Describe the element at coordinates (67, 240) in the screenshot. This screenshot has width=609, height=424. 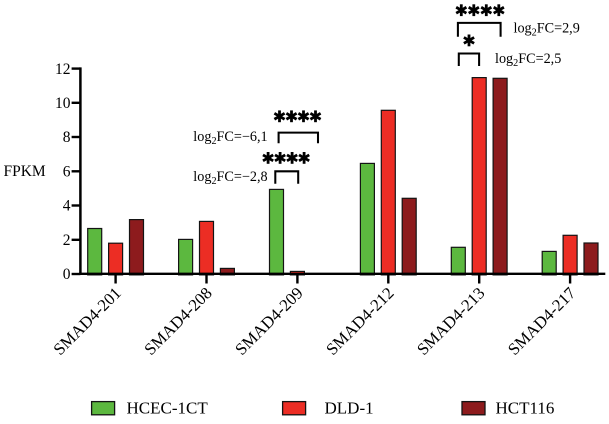
I see `svg-text: 2` at that location.